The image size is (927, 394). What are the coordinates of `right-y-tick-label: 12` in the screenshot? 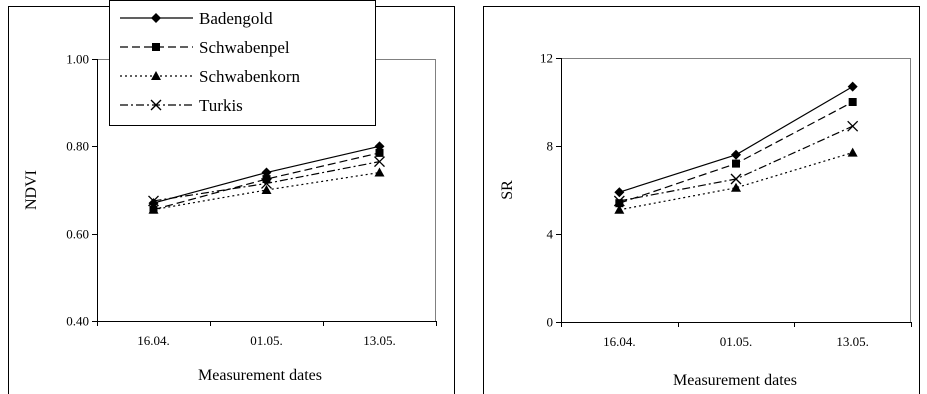 It's located at (546, 58).